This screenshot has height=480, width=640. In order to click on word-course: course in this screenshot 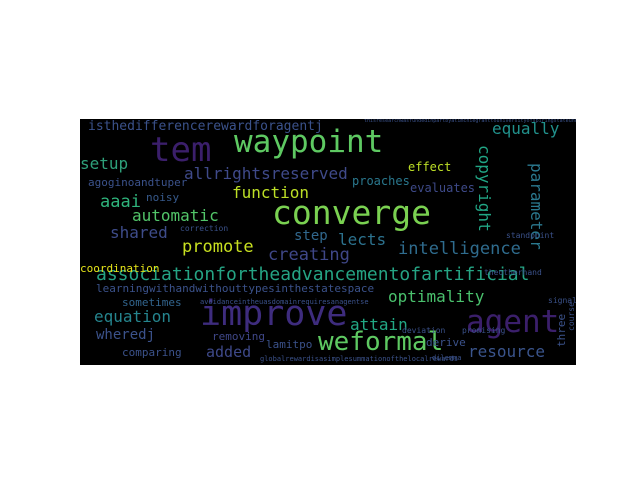, I will do `click(571, 316)`.